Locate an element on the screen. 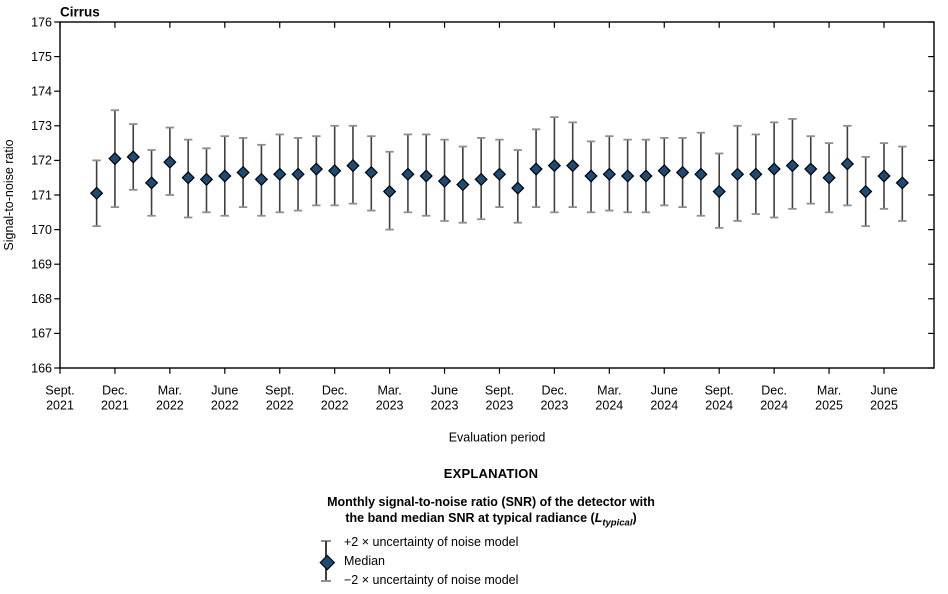  minus2-cap-icon is located at coordinates (326, 581).